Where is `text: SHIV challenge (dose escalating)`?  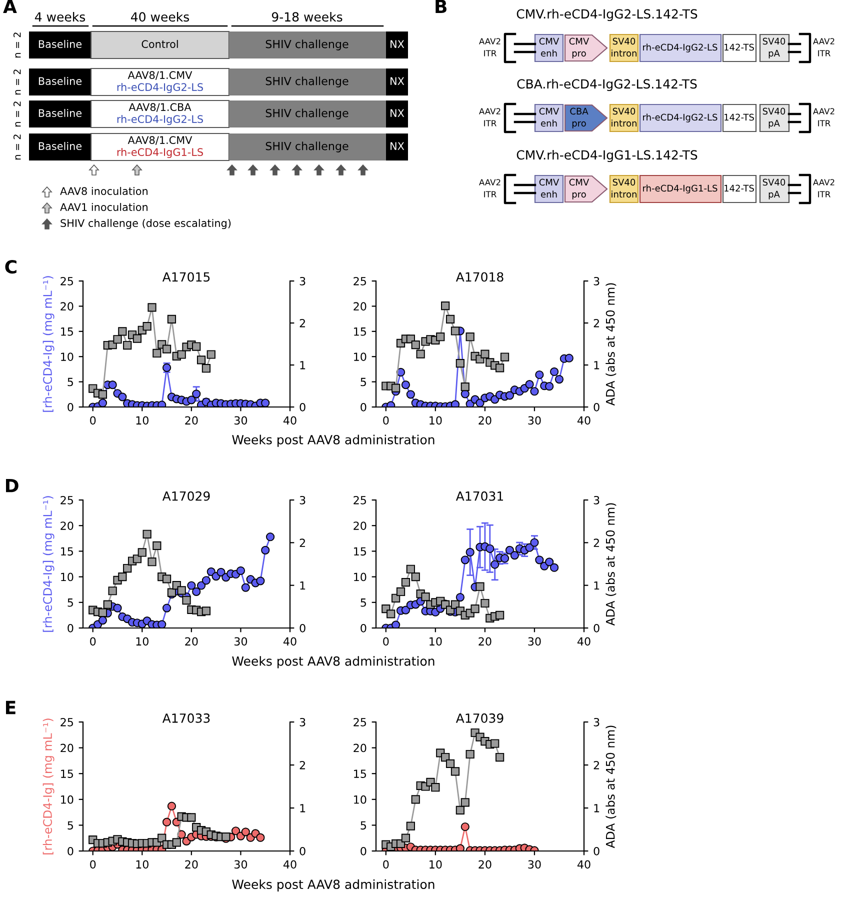 text: SHIV challenge (dose escalating) is located at coordinates (145, 224).